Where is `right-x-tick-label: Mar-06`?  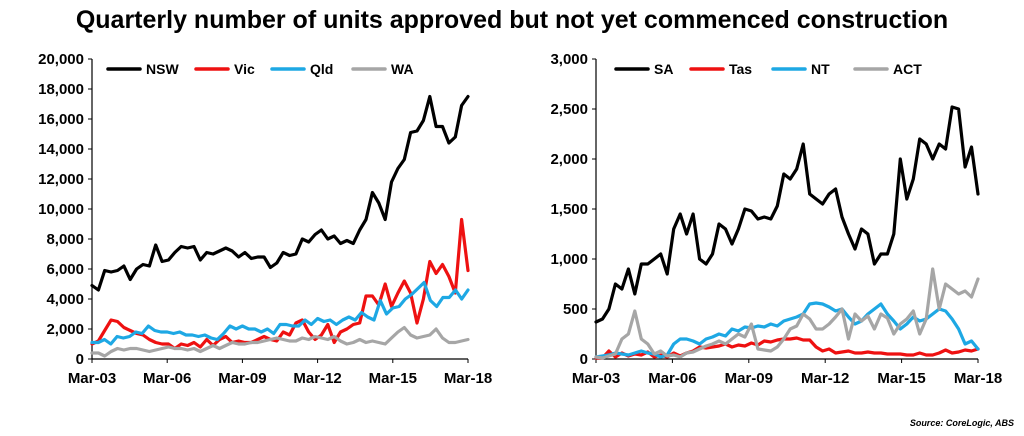
right-x-tick-label: Mar-06 is located at coordinates (672, 378).